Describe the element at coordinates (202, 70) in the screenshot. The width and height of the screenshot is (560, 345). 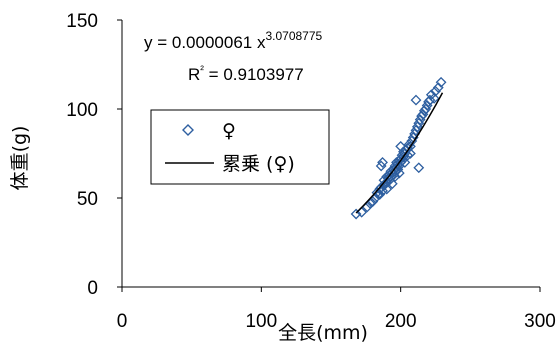
I see `r2-sup: ²` at that location.